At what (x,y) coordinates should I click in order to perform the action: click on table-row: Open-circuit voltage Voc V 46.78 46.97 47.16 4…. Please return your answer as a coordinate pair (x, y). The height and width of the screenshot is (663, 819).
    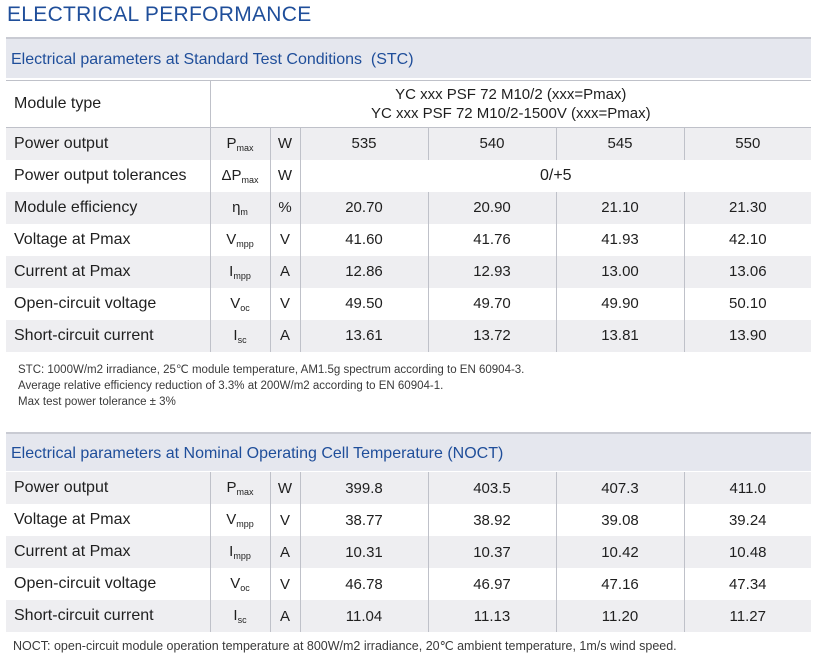
    Looking at the image, I should click on (408, 584).